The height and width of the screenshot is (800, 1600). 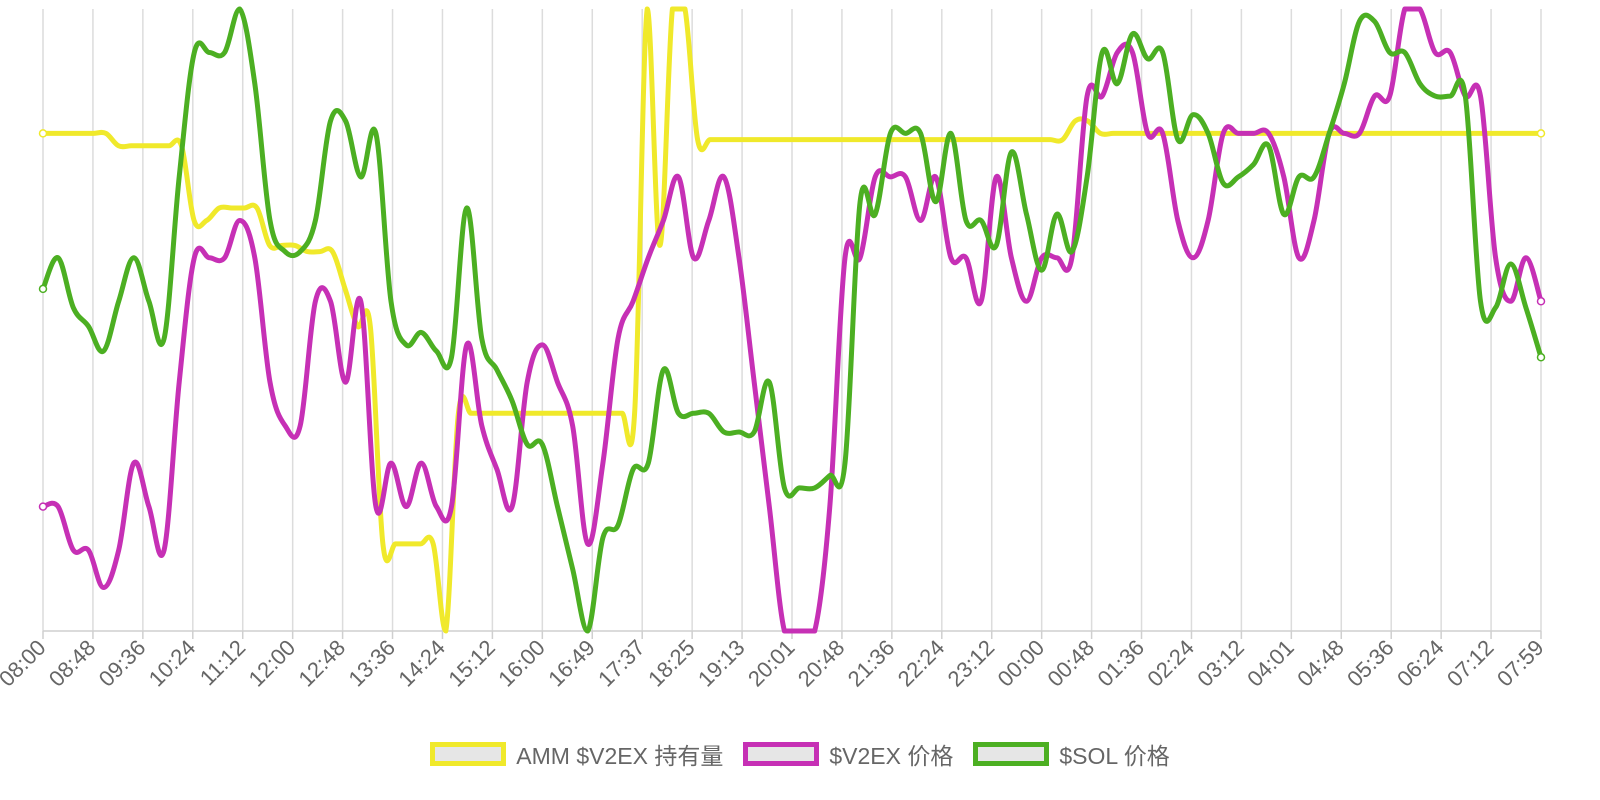 I want to click on legend-item-v2ex-price: $V2EX 价格, so click(x=848, y=754).